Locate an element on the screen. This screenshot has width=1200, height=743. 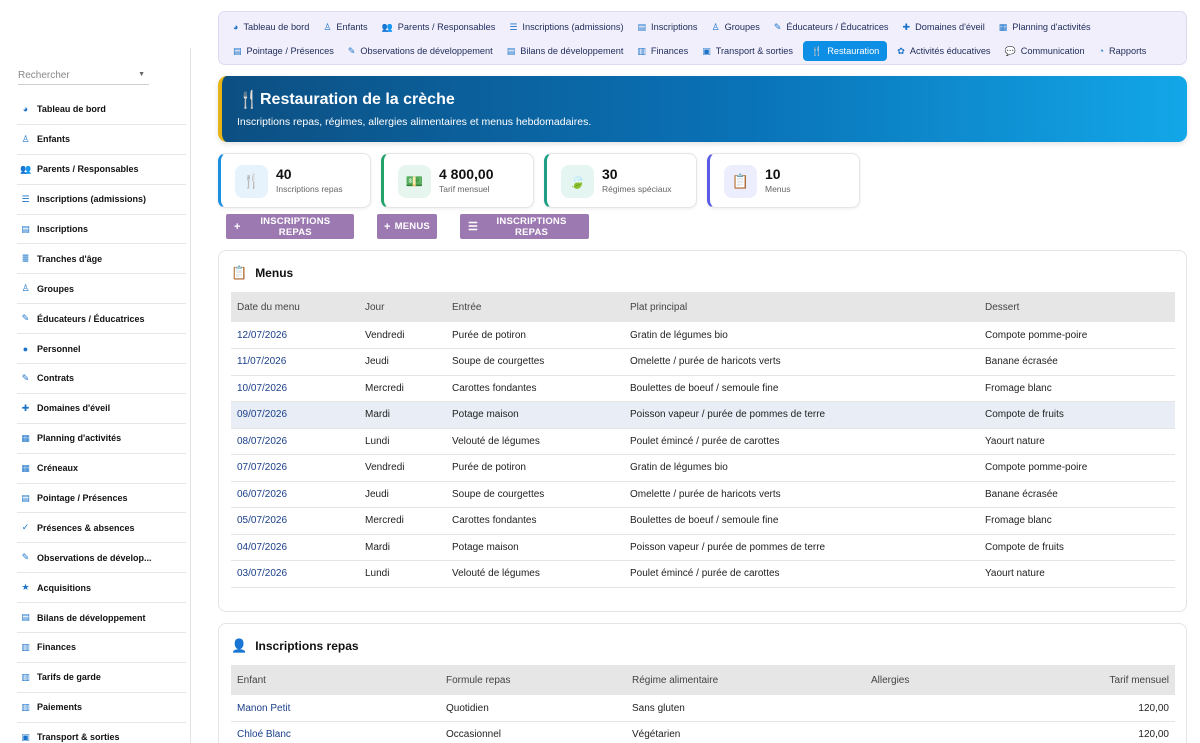
search-input: Rechercher is located at coordinates (44, 75).